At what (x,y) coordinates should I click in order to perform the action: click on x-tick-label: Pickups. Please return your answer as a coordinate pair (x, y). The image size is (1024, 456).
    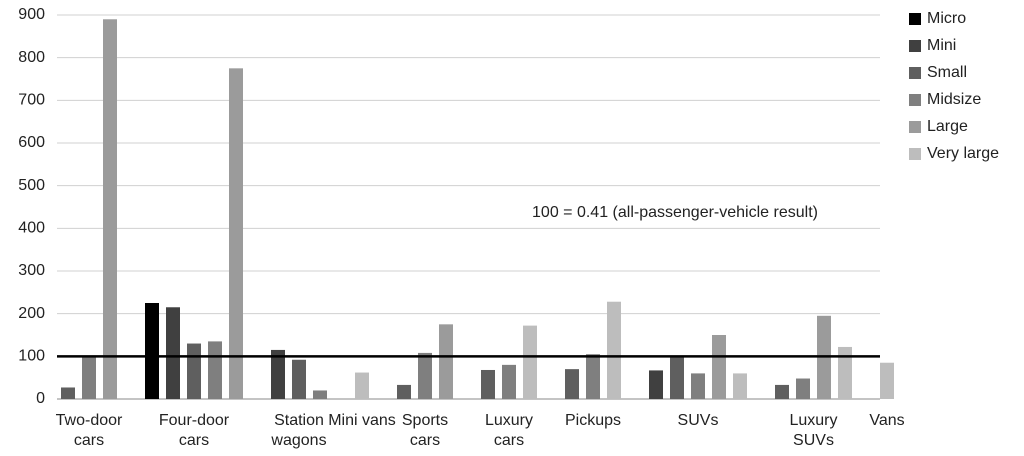
    Looking at the image, I should click on (593, 420).